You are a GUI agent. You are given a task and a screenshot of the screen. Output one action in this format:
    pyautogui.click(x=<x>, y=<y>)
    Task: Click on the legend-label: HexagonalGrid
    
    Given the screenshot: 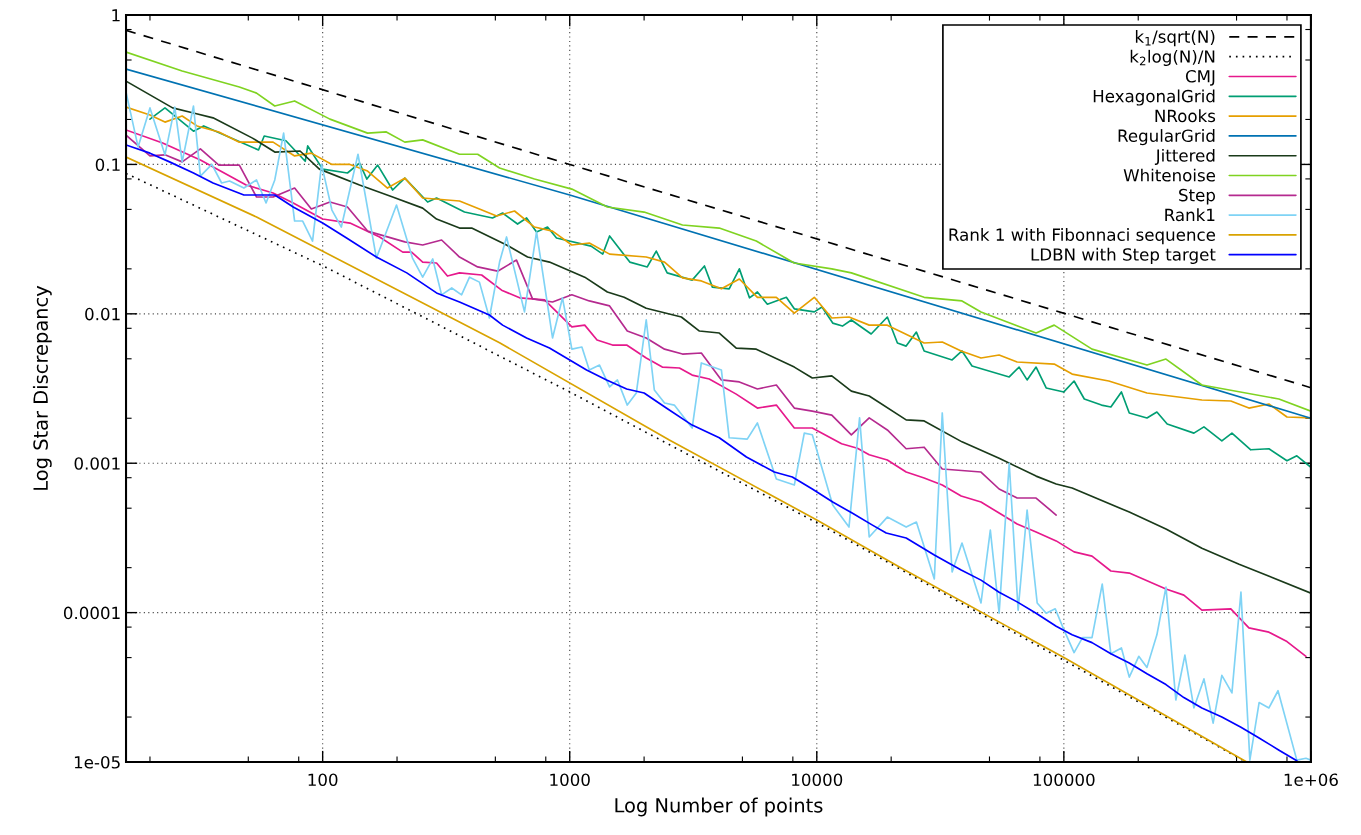 What is the action you would take?
    pyautogui.click(x=1154, y=97)
    